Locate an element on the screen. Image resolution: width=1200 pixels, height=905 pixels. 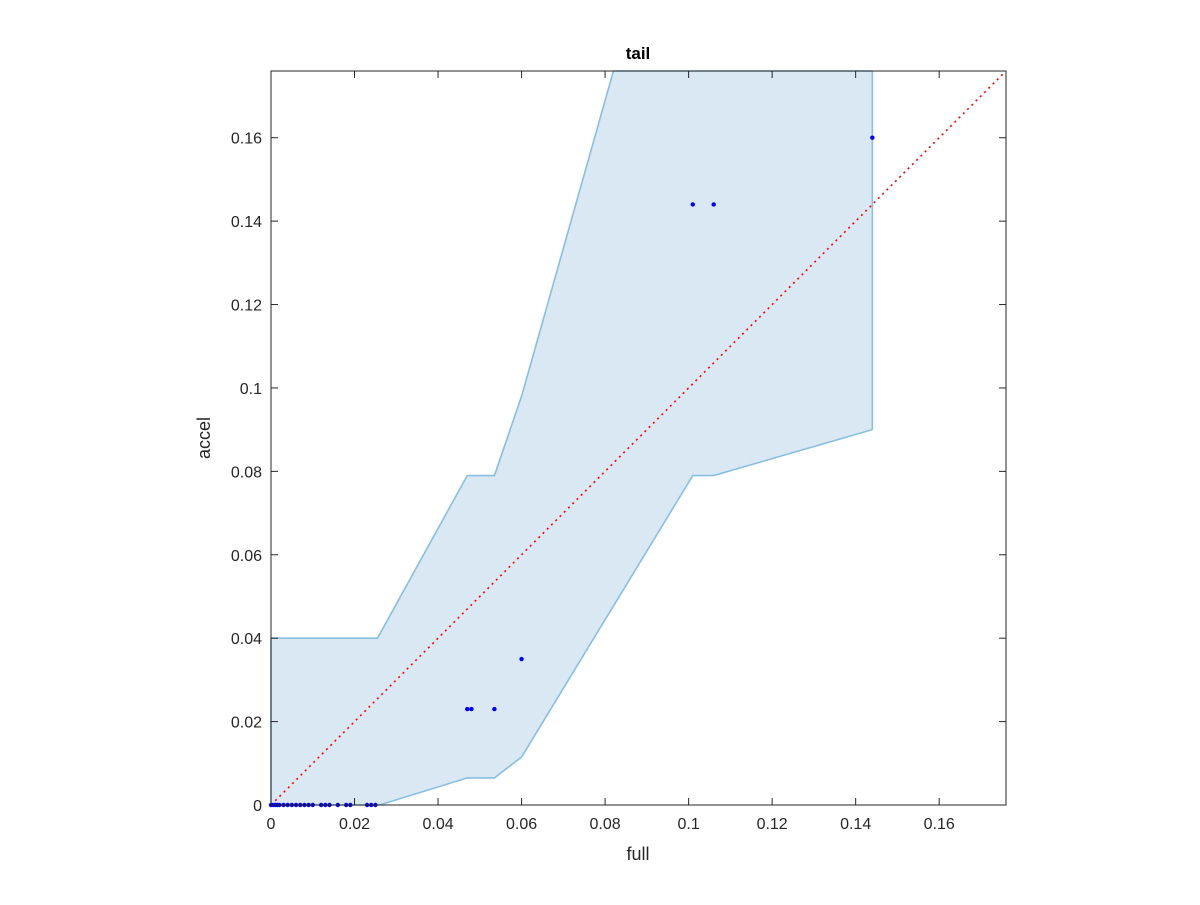
y-tick-label: 0.02 is located at coordinates (246, 723).